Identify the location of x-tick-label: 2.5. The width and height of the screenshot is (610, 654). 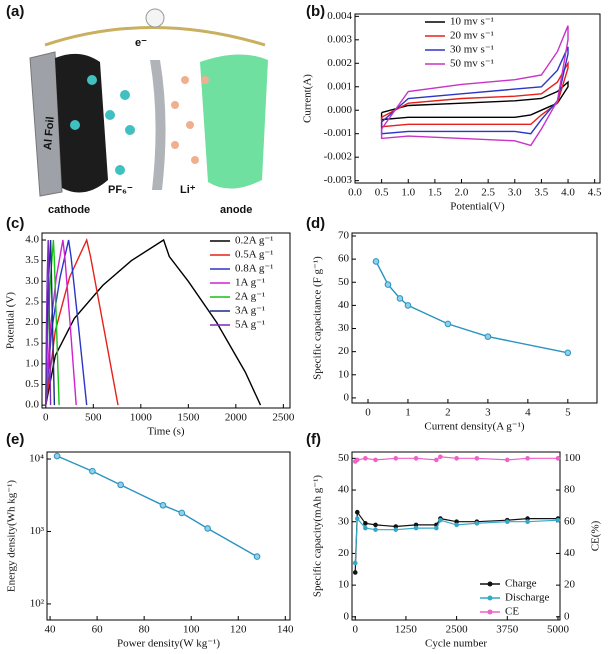
(488, 193).